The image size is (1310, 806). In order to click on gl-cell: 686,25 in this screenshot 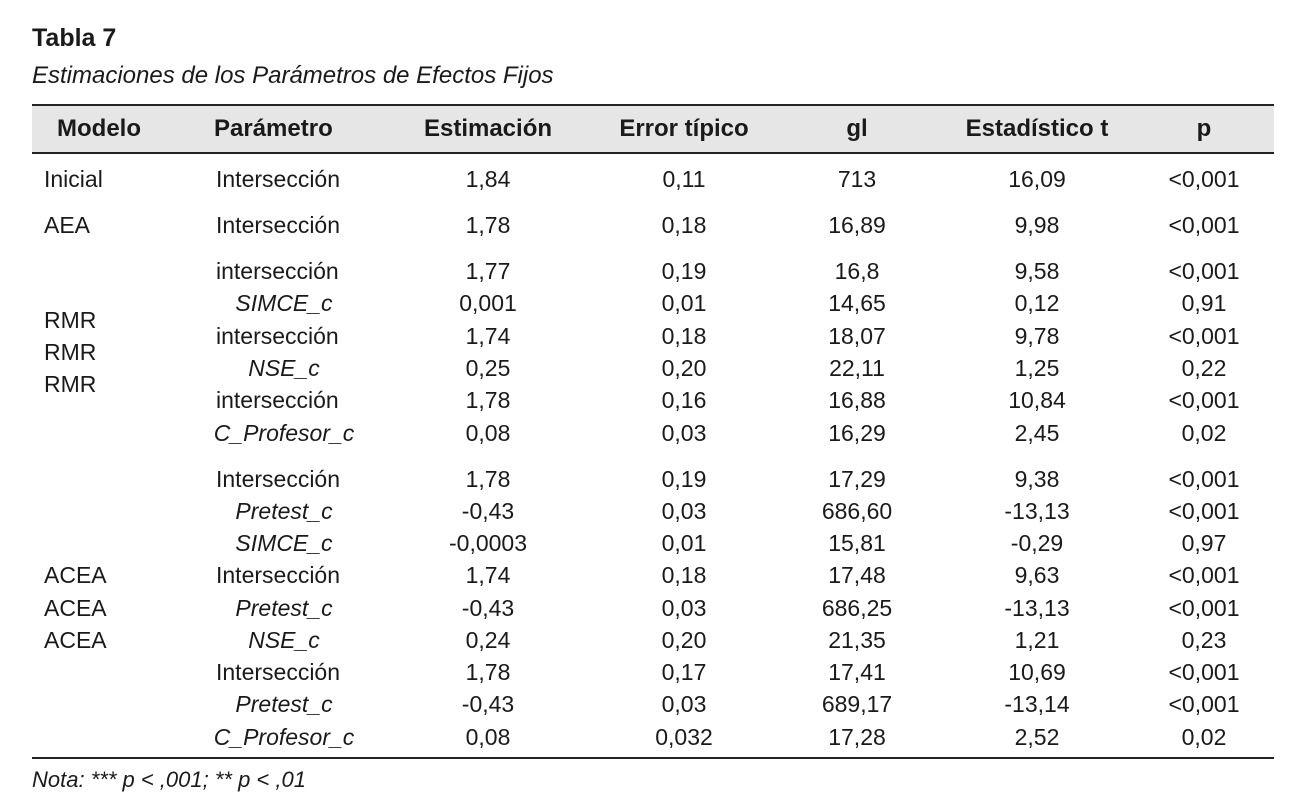, I will do `click(857, 608)`.